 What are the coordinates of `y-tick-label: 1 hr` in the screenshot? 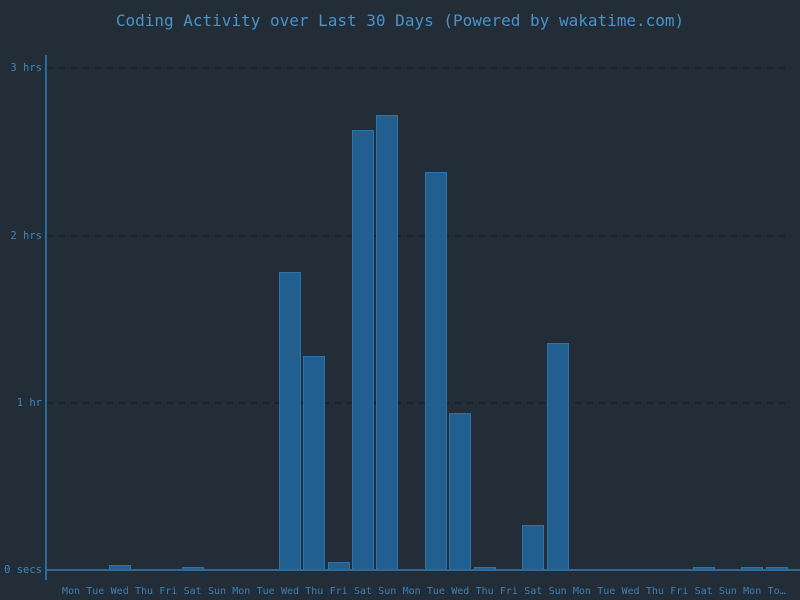 It's located at (29, 402).